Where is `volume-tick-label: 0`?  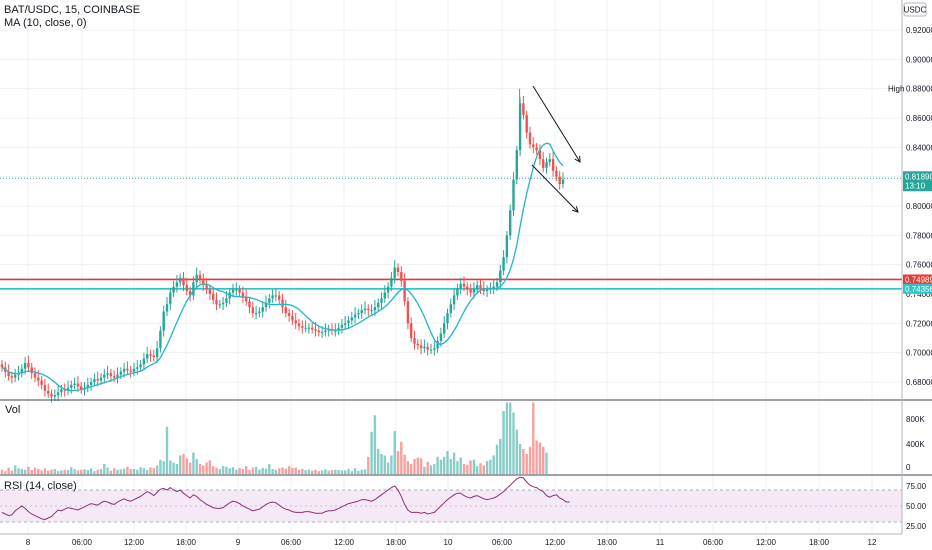 volume-tick-label: 0 is located at coordinates (908, 467).